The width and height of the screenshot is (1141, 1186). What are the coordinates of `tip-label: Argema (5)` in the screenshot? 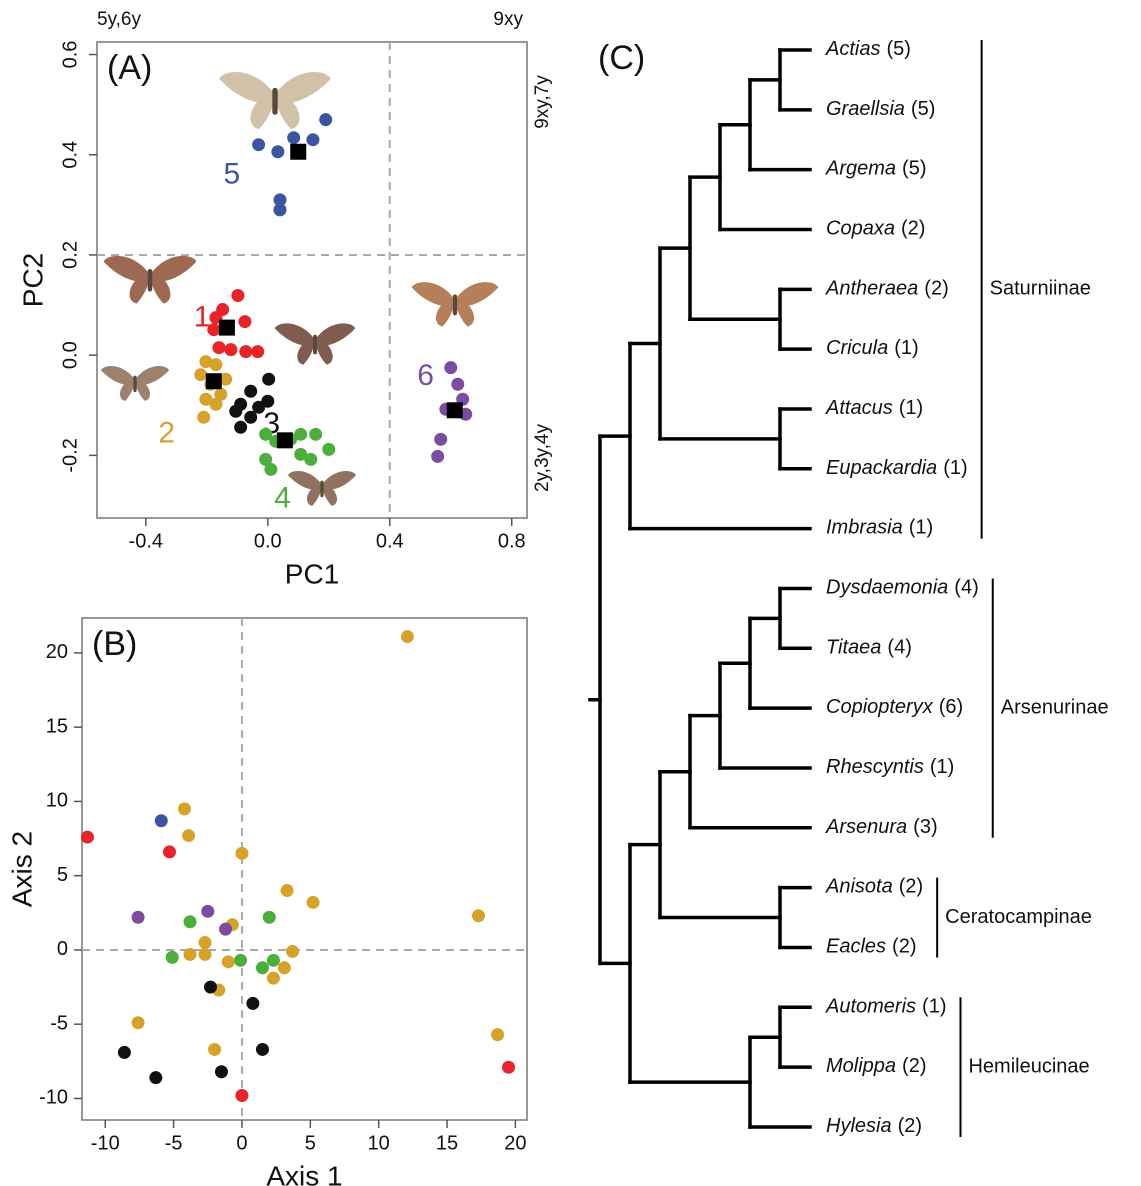 It's located at (875, 169).